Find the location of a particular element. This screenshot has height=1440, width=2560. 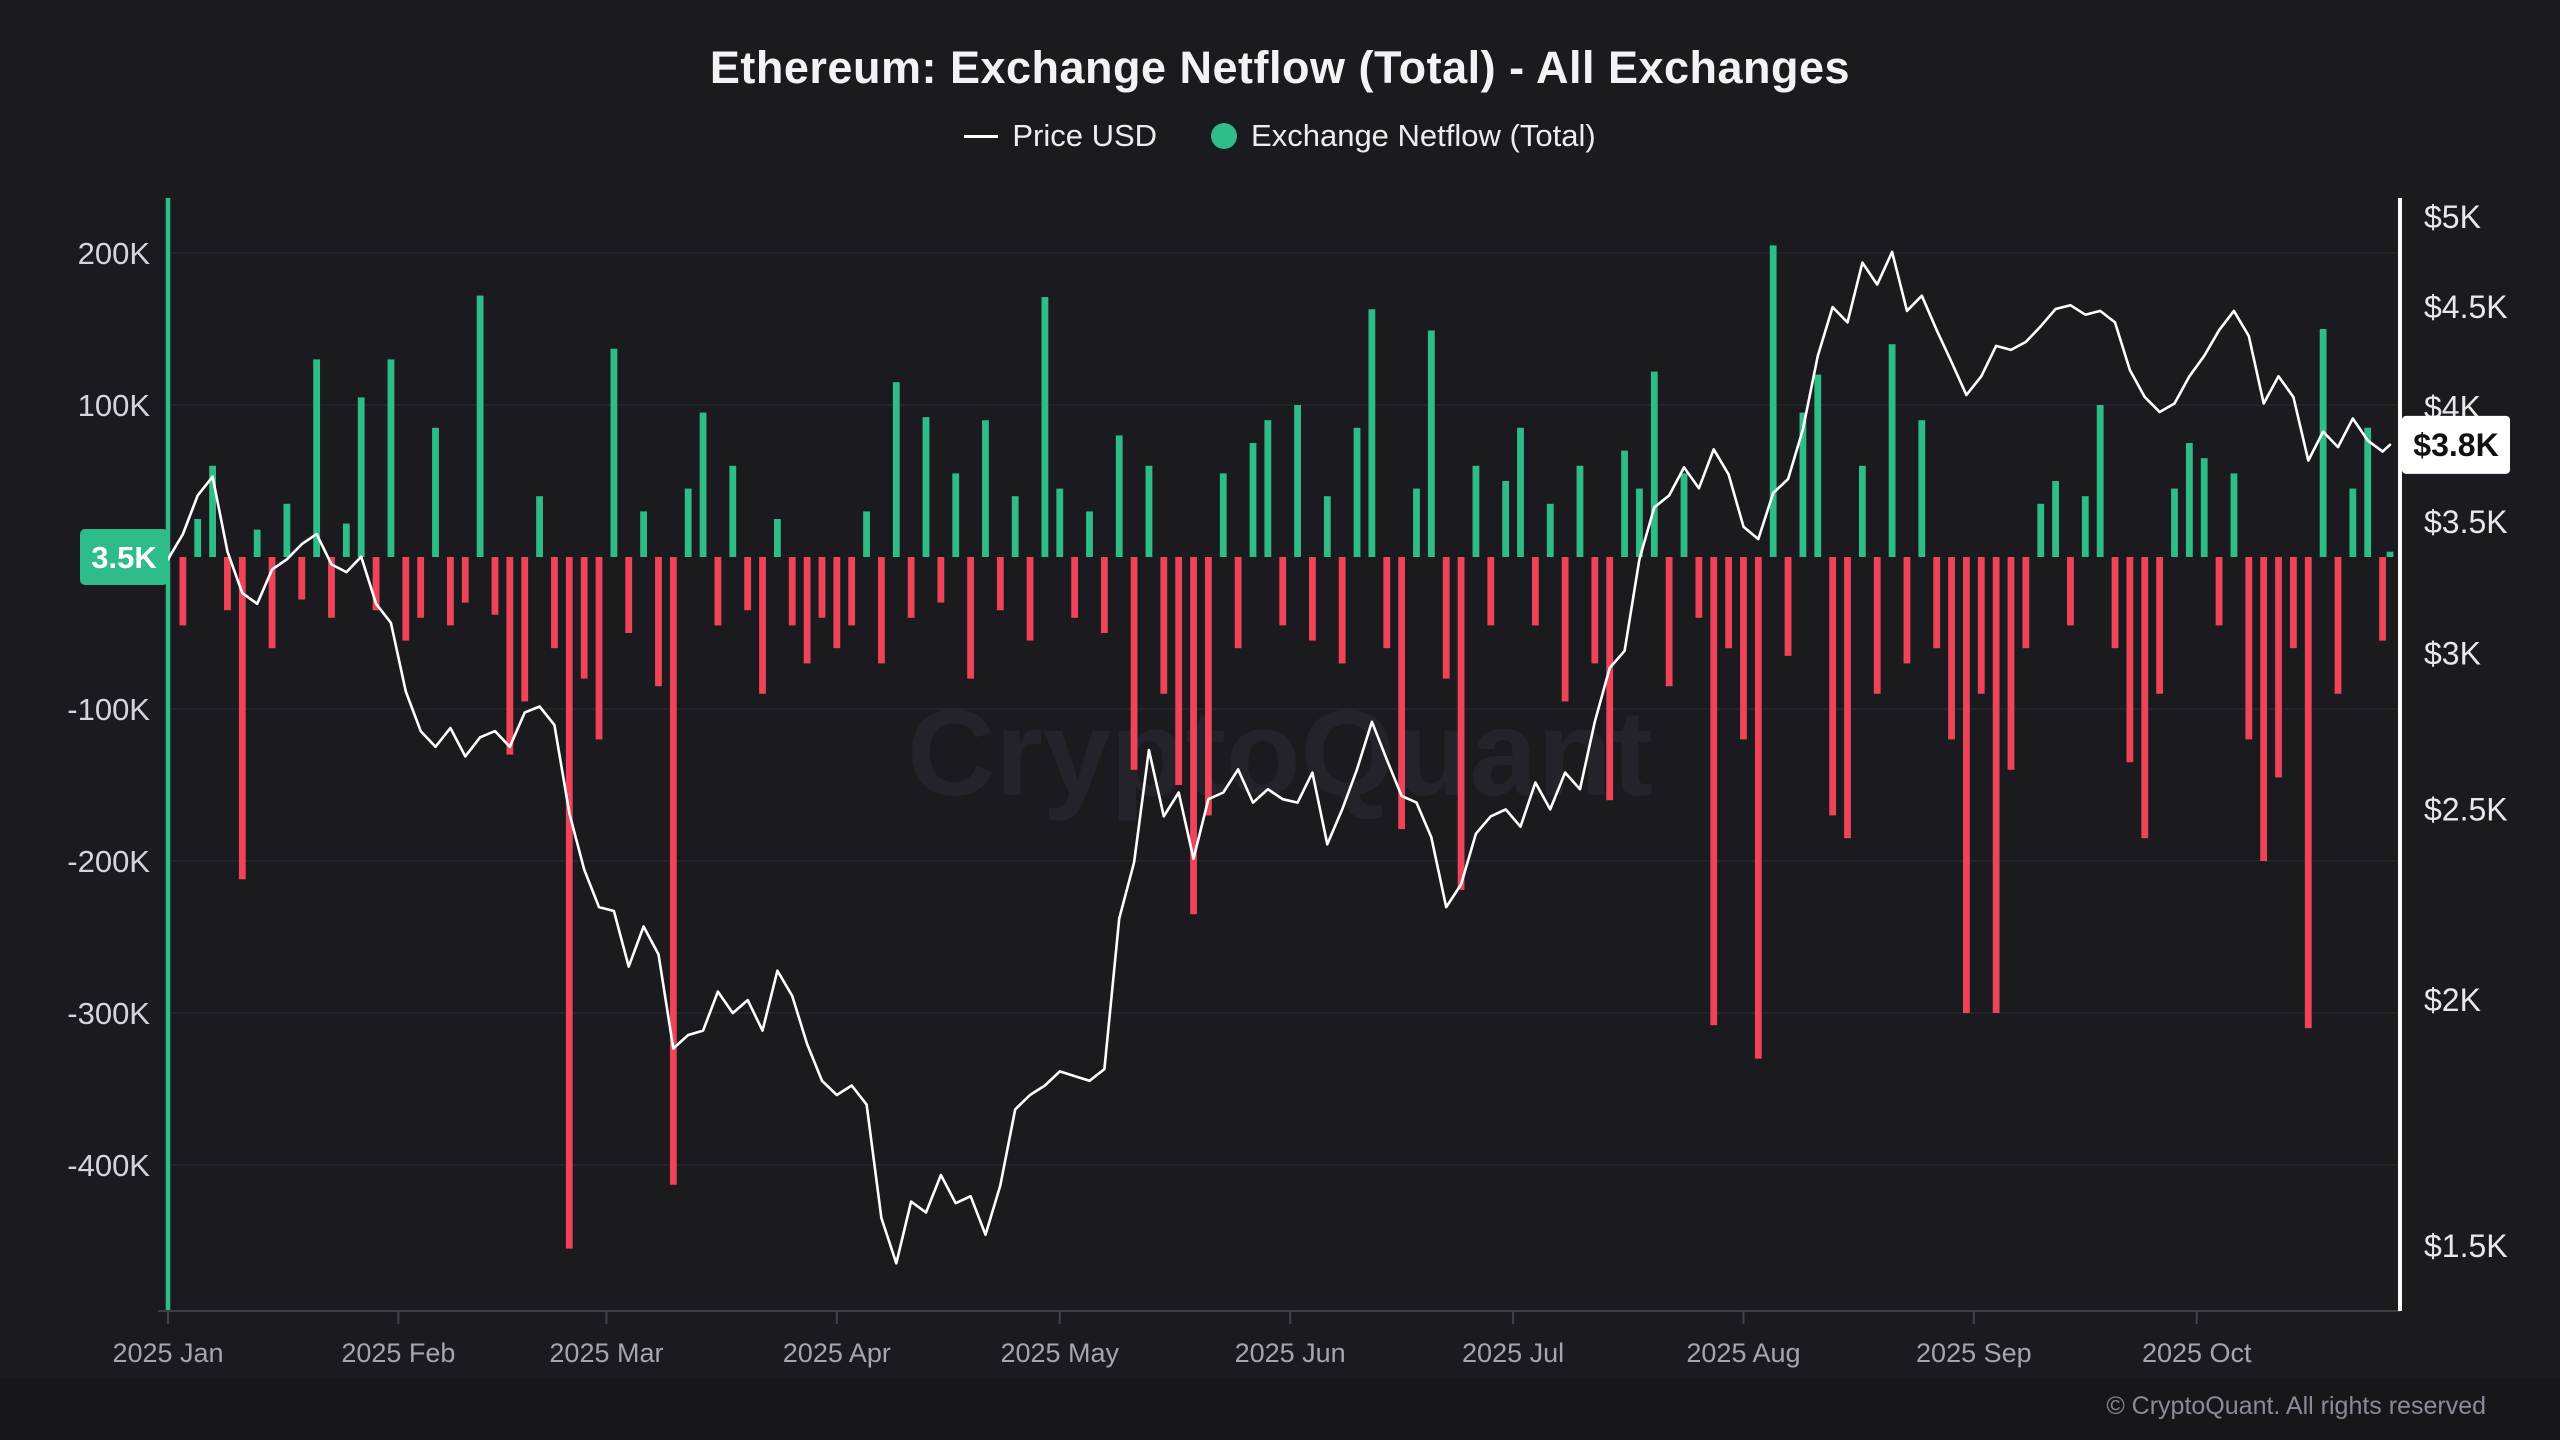

copyright-text: © CryptoQuant. All rights reserved is located at coordinates (2296, 1406).